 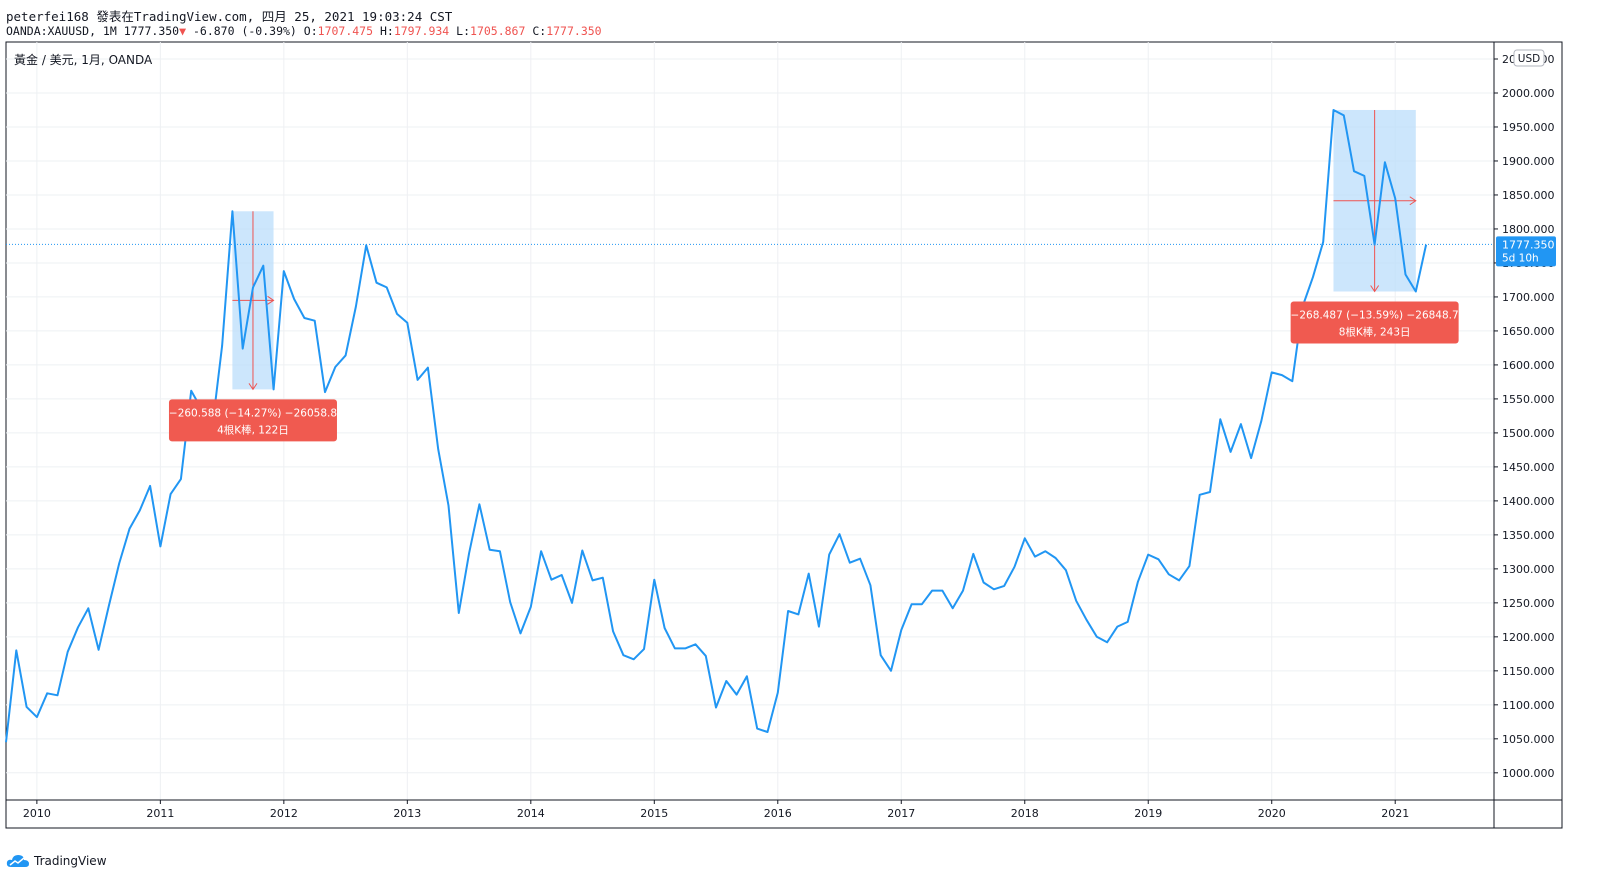 I want to click on y-tick-label: 1500.000, so click(x=1528, y=433).